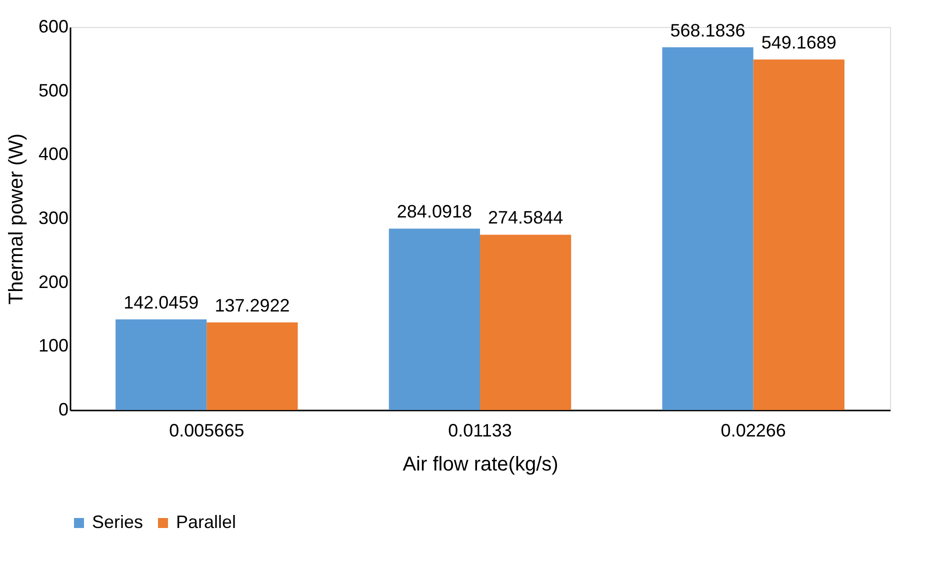  What do you see at coordinates (161, 302) in the screenshot?
I see `data-label: 142.0459` at bounding box center [161, 302].